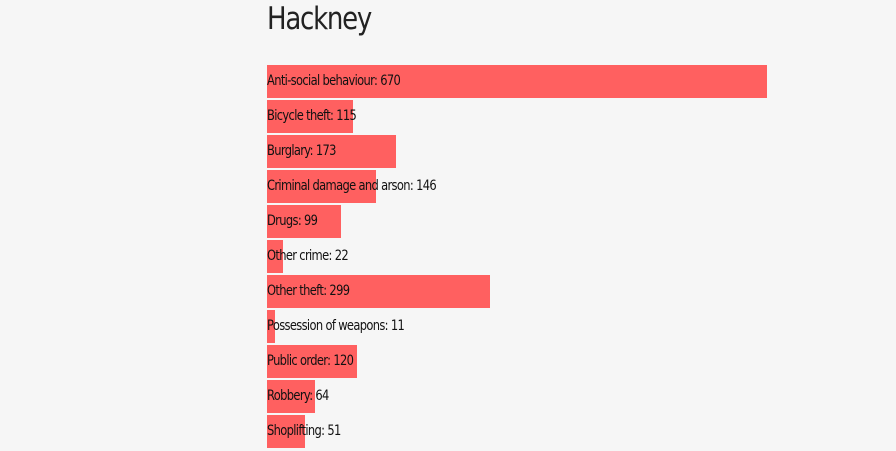  I want to click on bar-label: Bicycle theft: 115, so click(312, 116).